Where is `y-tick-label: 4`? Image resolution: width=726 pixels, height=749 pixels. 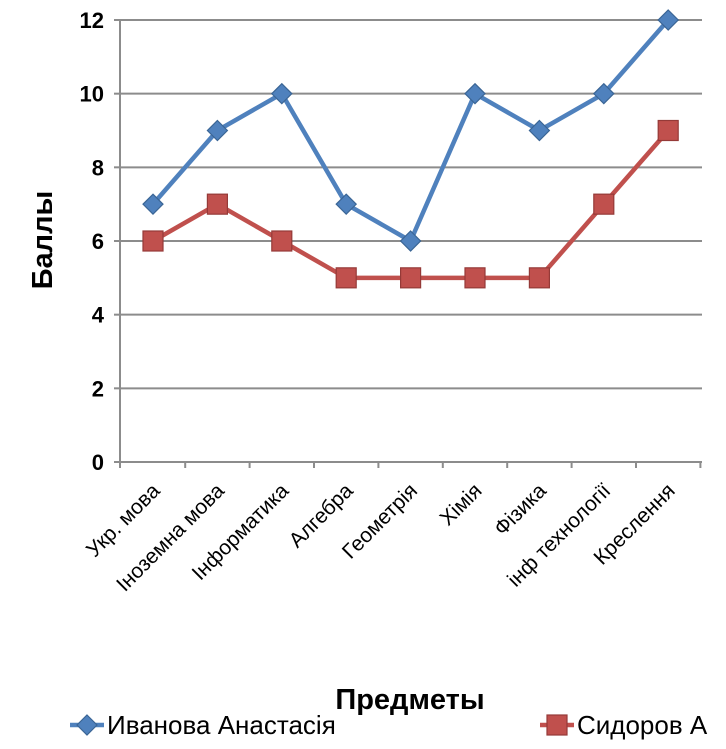
y-tick-label: 4 is located at coordinates (98, 315).